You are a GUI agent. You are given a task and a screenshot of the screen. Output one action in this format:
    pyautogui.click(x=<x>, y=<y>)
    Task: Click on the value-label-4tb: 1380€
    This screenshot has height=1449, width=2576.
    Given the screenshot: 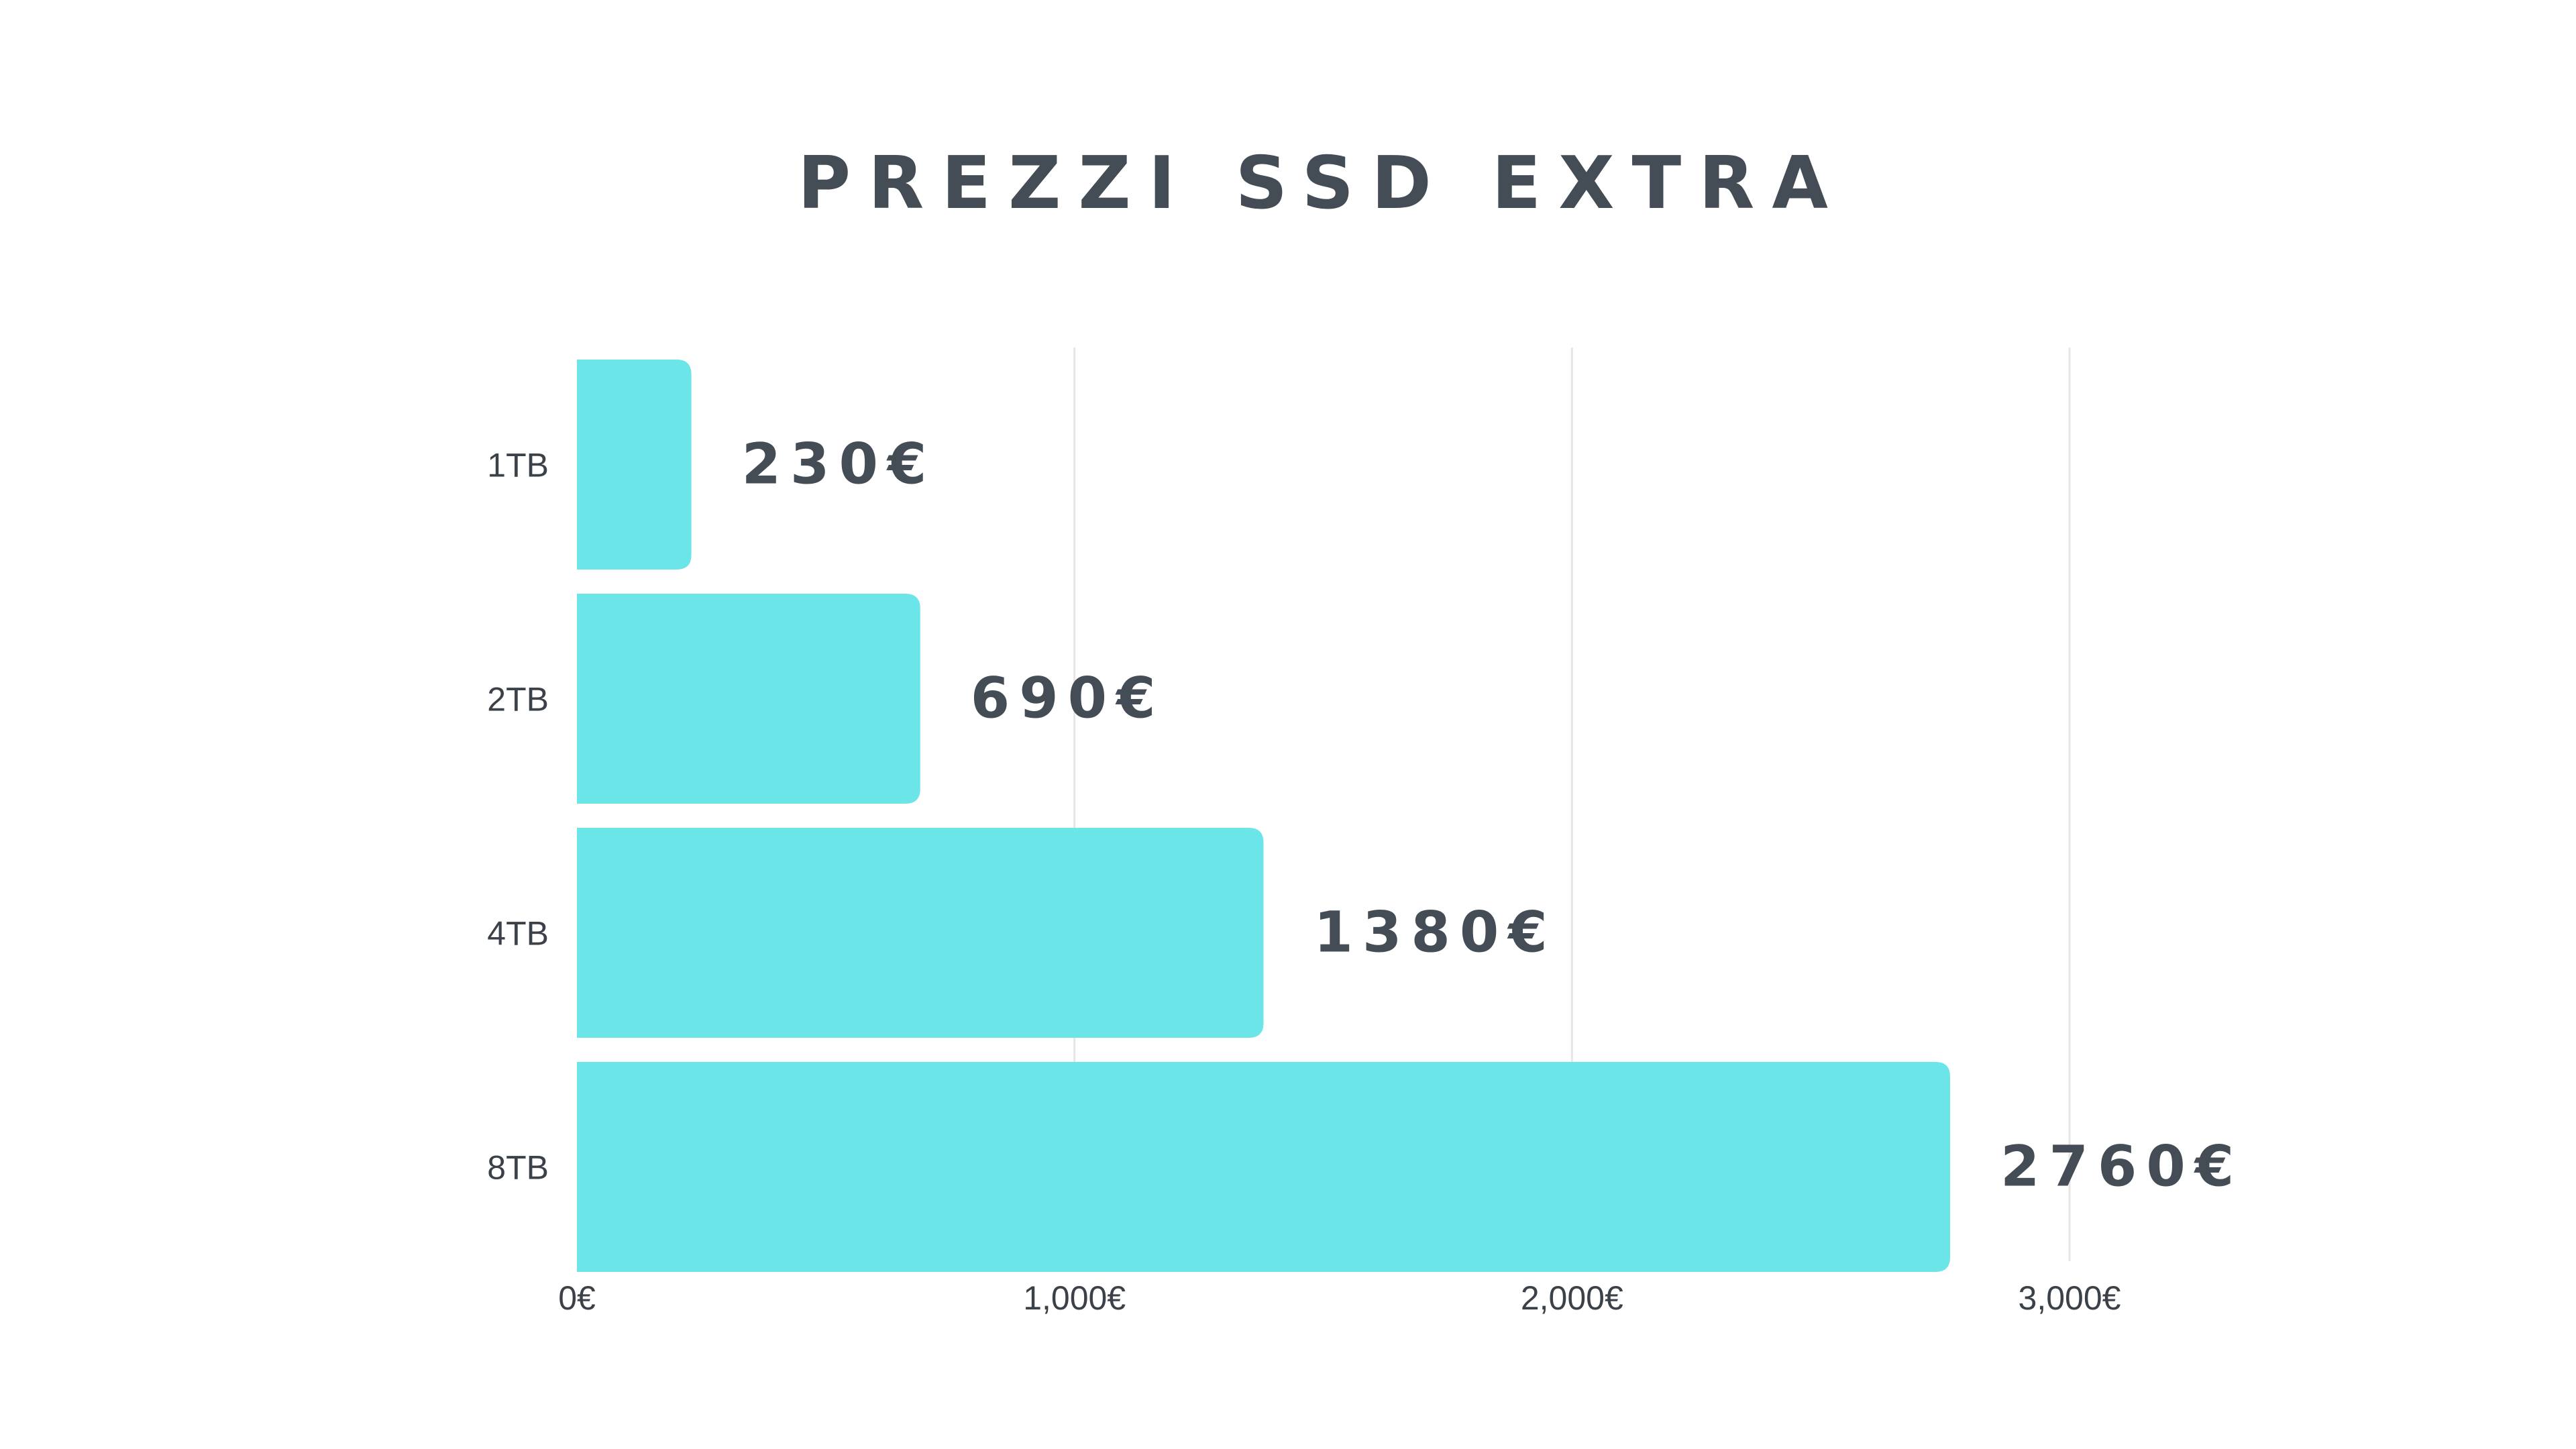 What is the action you would take?
    pyautogui.click(x=1435, y=932)
    